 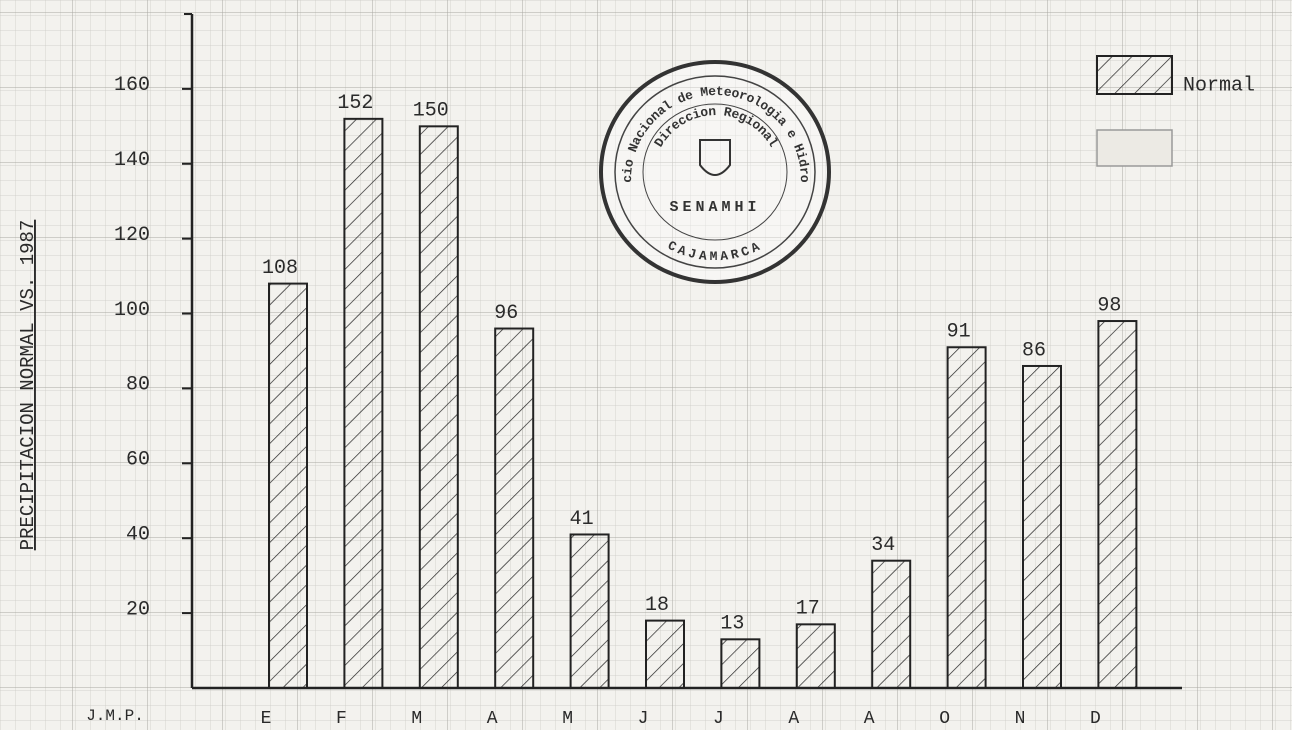 What do you see at coordinates (1095, 719) in the screenshot?
I see `x-tick-label: D` at bounding box center [1095, 719].